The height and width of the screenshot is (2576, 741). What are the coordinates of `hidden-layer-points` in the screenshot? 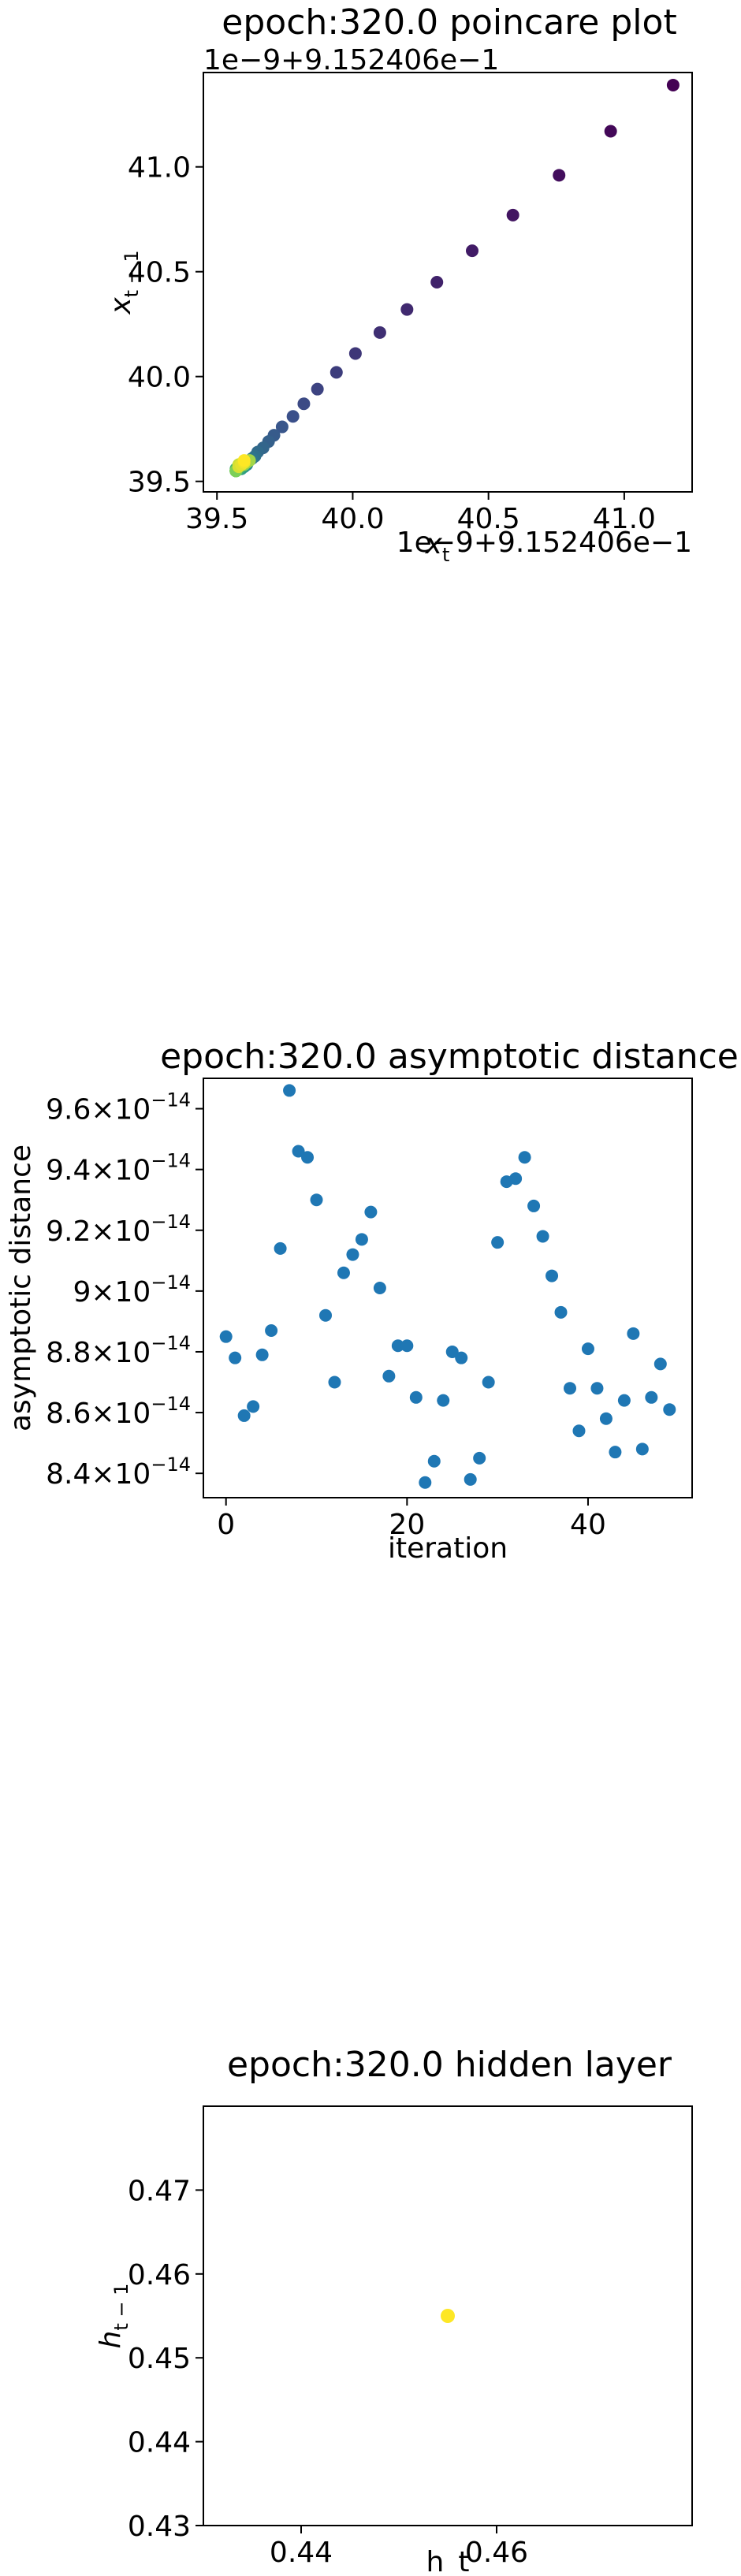 It's located at (448, 2316).